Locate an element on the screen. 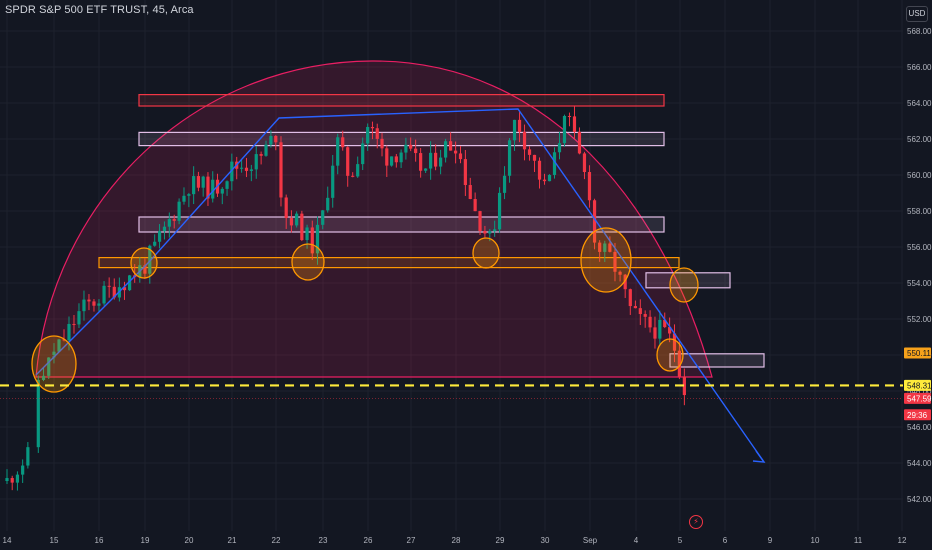 The width and height of the screenshot is (932, 550). time-tick-label: 6 is located at coordinates (725, 540).